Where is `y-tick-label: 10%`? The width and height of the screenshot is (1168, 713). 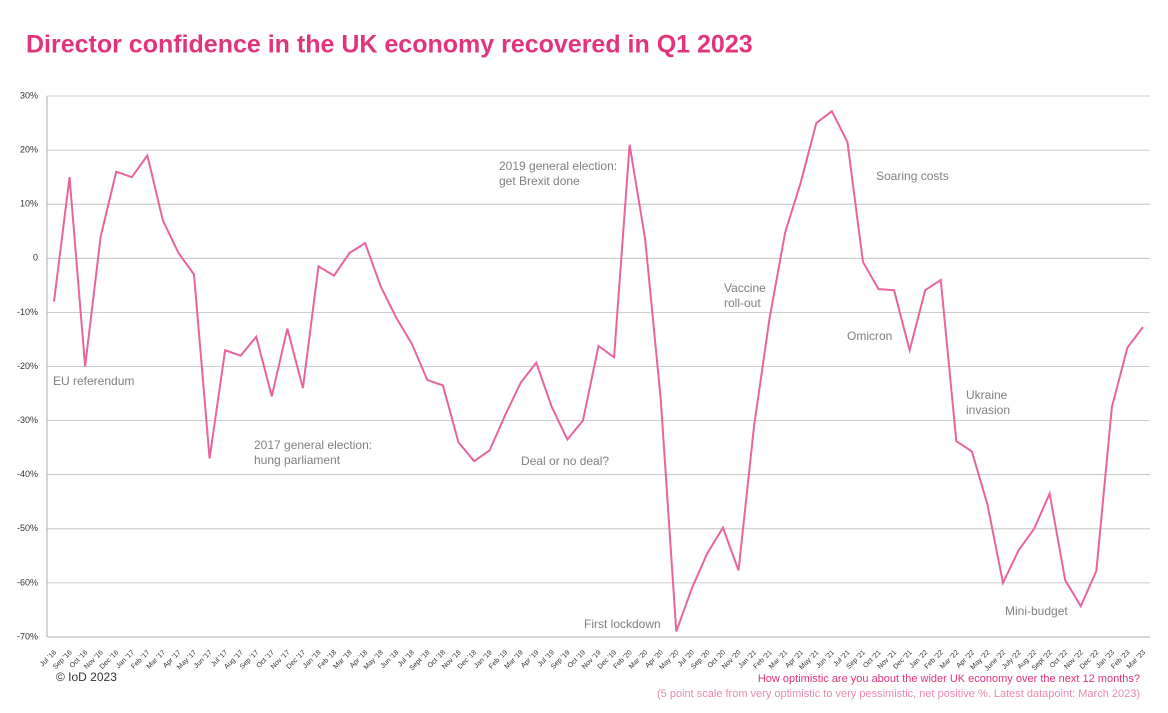 y-tick-label: 10% is located at coordinates (29, 204).